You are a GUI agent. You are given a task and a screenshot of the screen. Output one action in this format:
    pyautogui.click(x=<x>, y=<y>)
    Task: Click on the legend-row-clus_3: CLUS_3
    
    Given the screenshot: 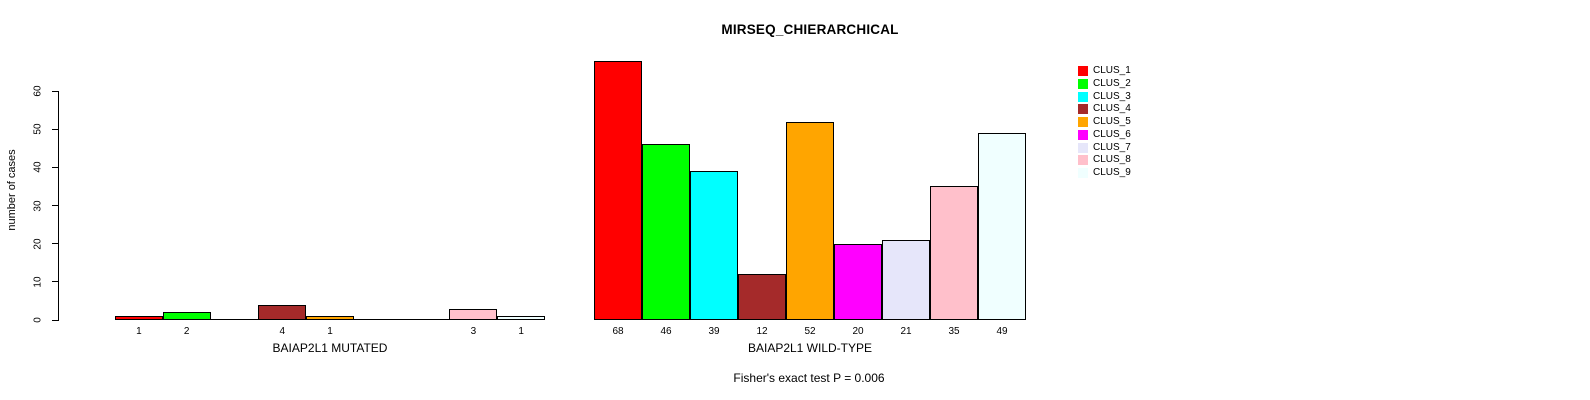 What is the action you would take?
    pyautogui.click(x=1104, y=96)
    